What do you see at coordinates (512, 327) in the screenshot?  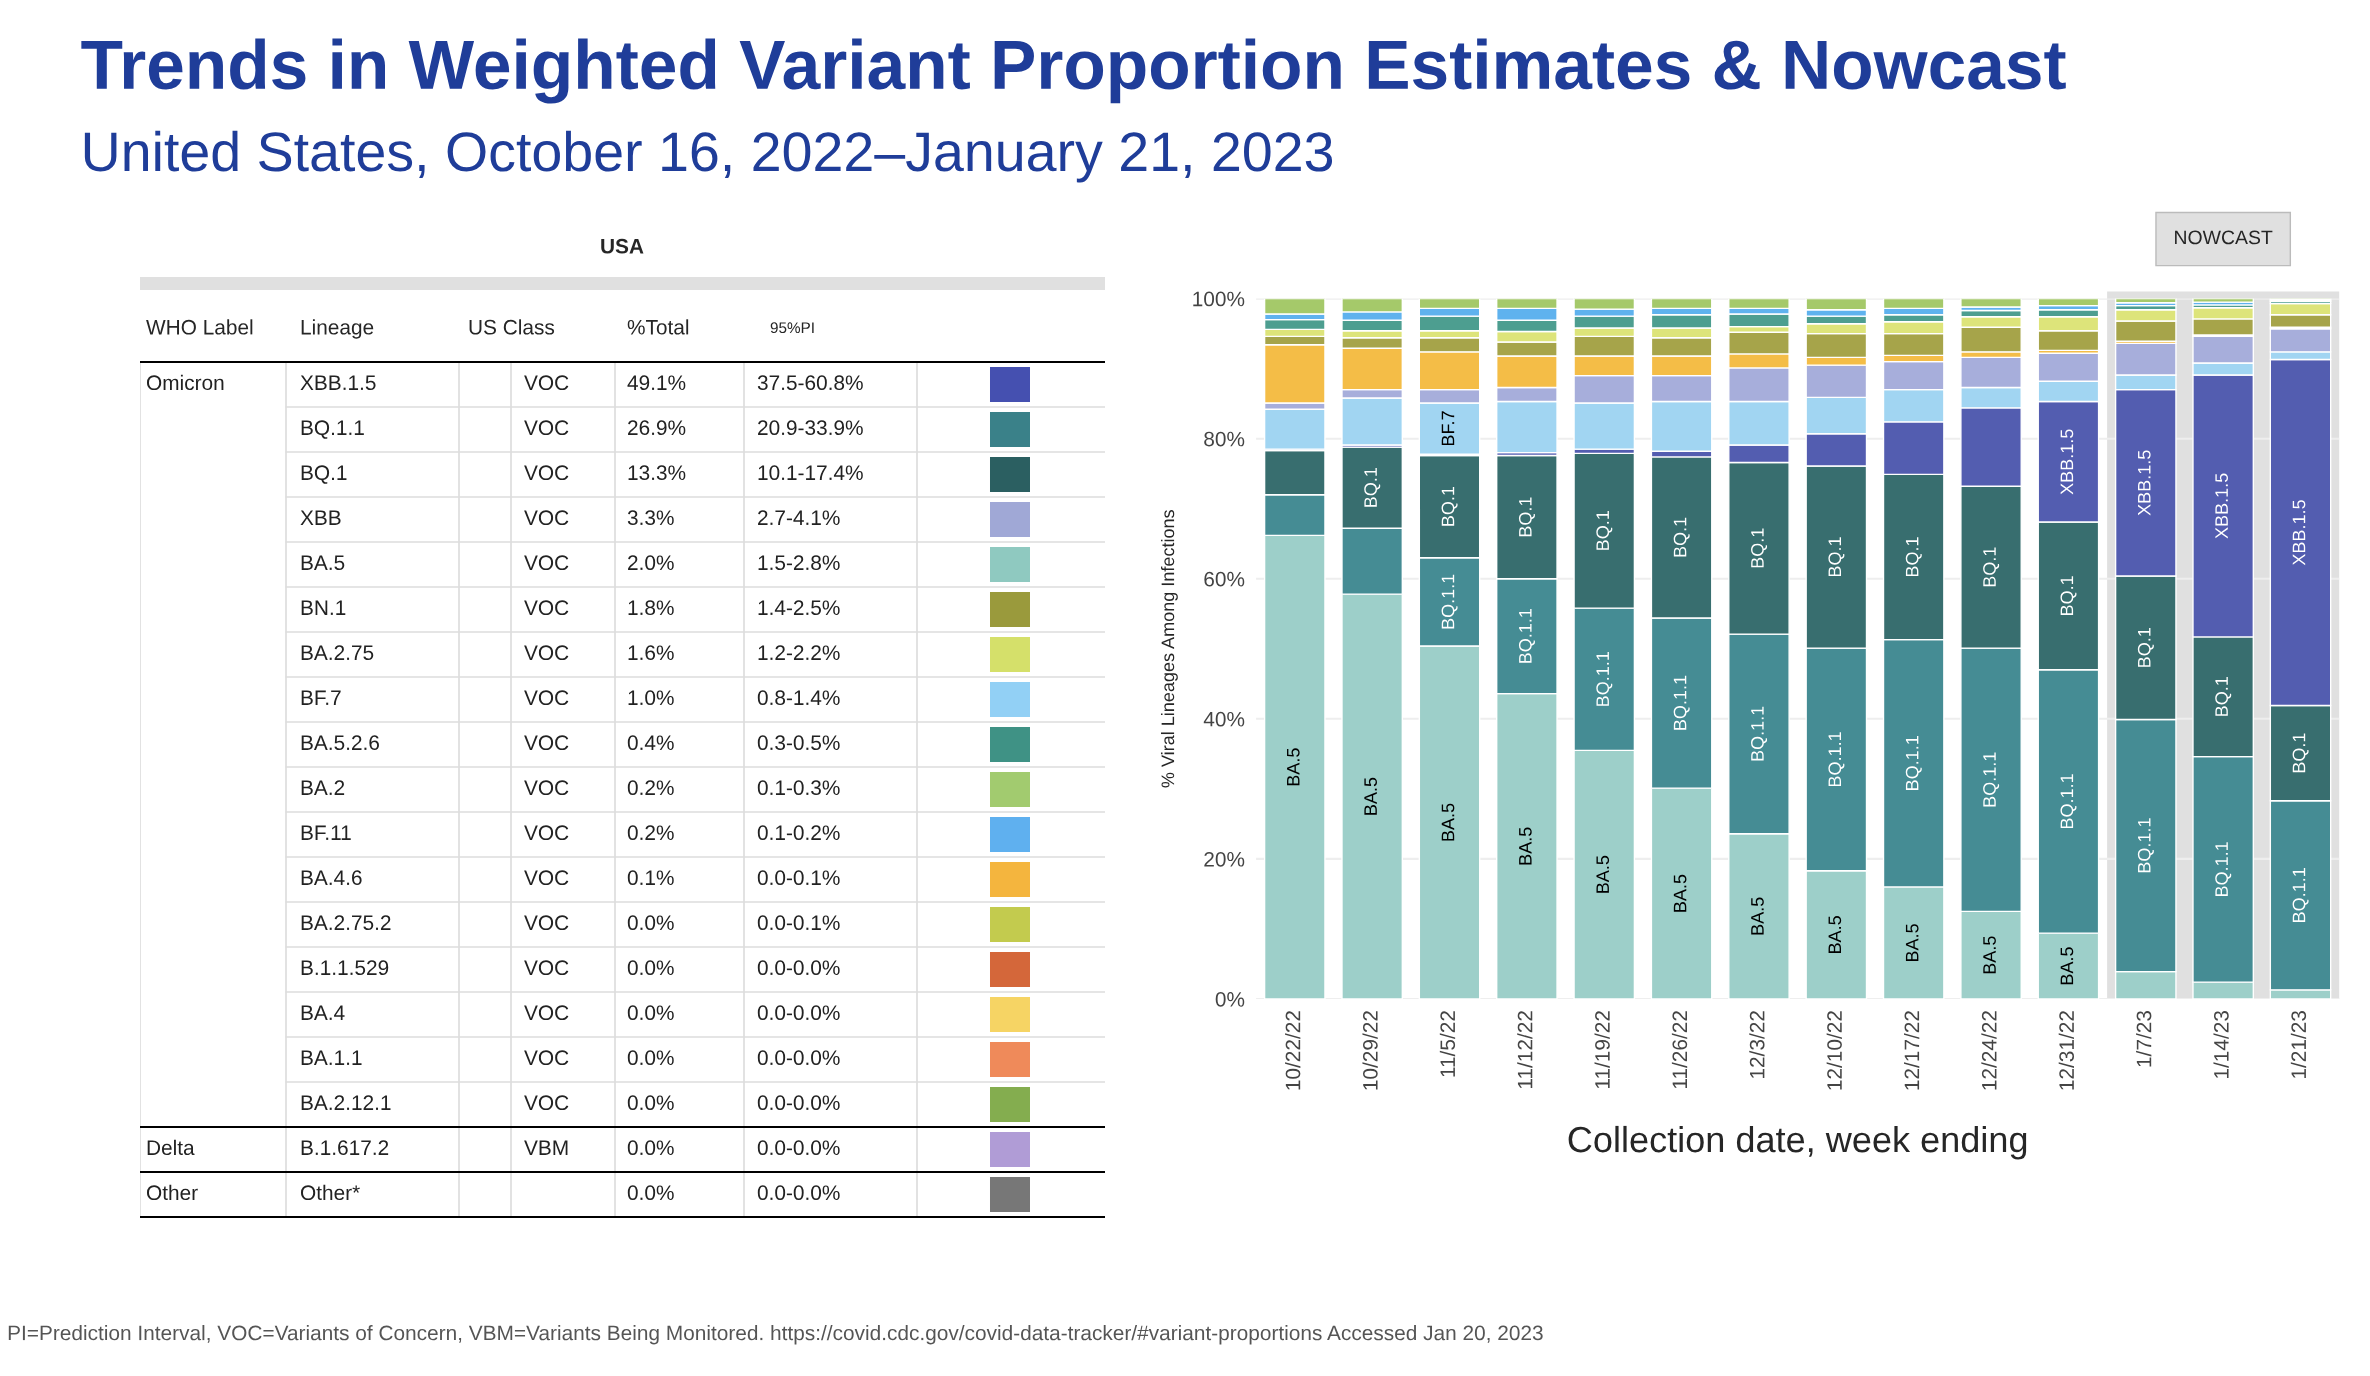 I see `category-label: US Class` at bounding box center [512, 327].